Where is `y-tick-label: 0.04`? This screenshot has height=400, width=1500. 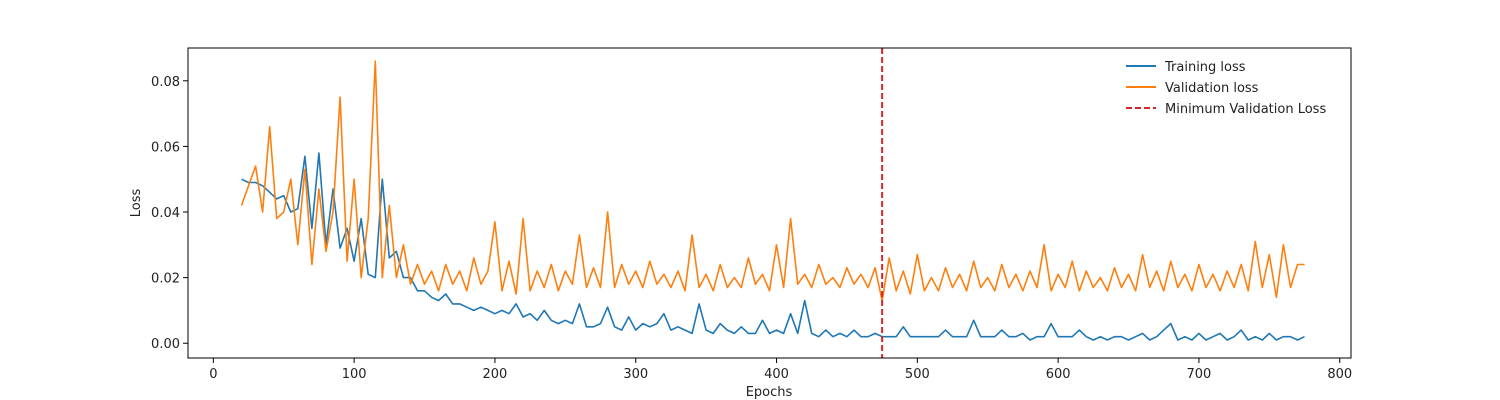
y-tick-label: 0.04 is located at coordinates (165, 213).